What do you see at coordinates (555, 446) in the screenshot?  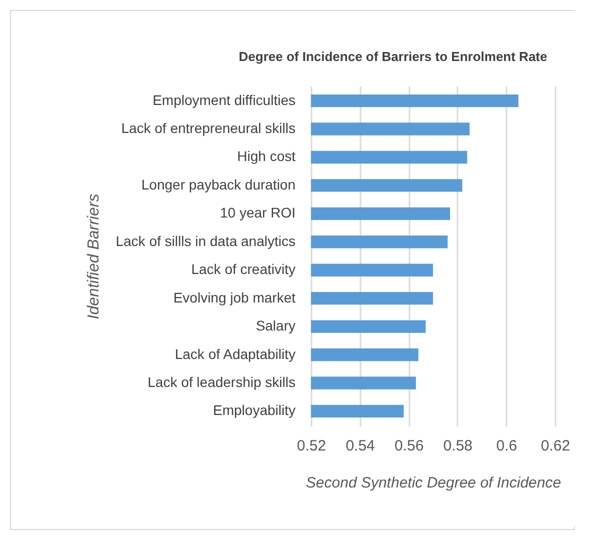 I see `x-tick-label: 0.62` at bounding box center [555, 446].